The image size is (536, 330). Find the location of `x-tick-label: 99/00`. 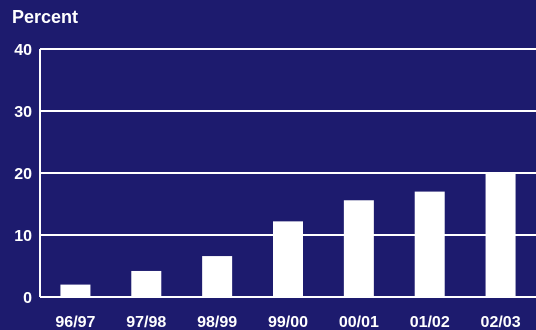

x-tick-label: 99/00 is located at coordinates (288, 322).